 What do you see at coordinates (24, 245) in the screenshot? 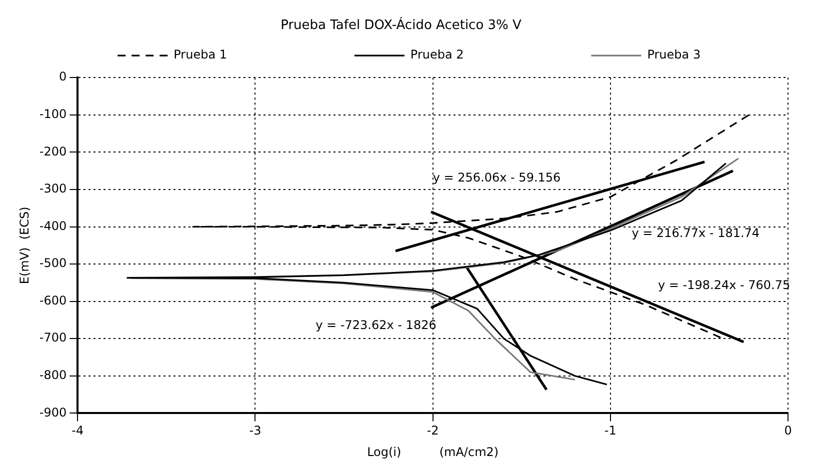
I see `y-axis-title: E(mV) (ECS)` at bounding box center [24, 245].